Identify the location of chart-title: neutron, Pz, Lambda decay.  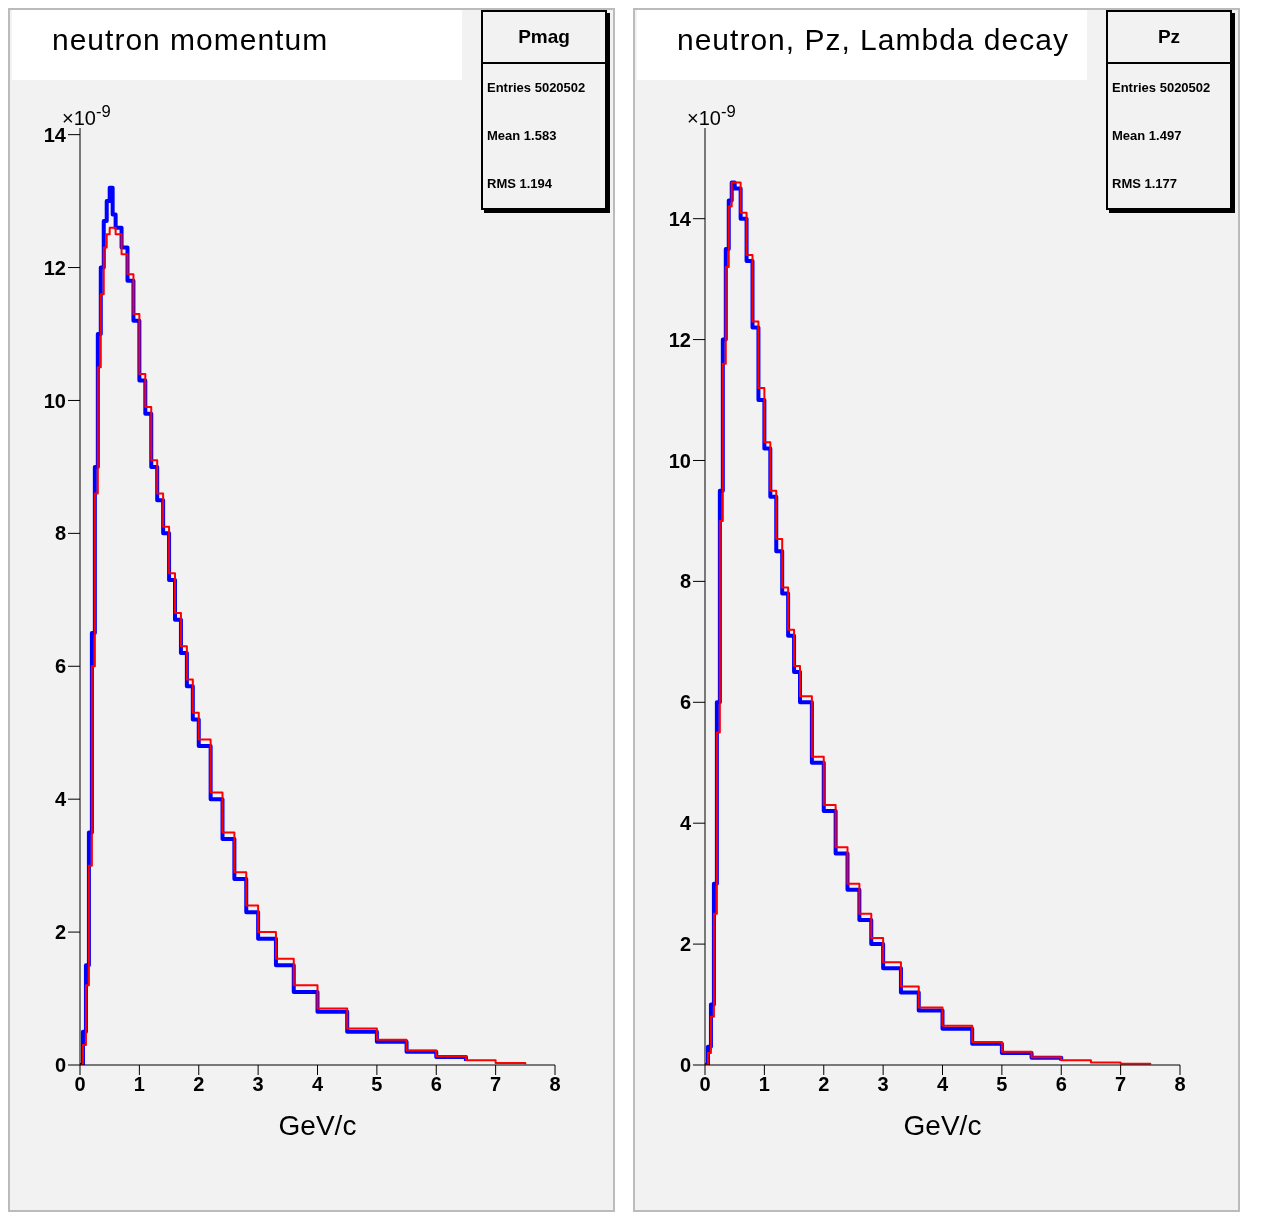
(862, 45).